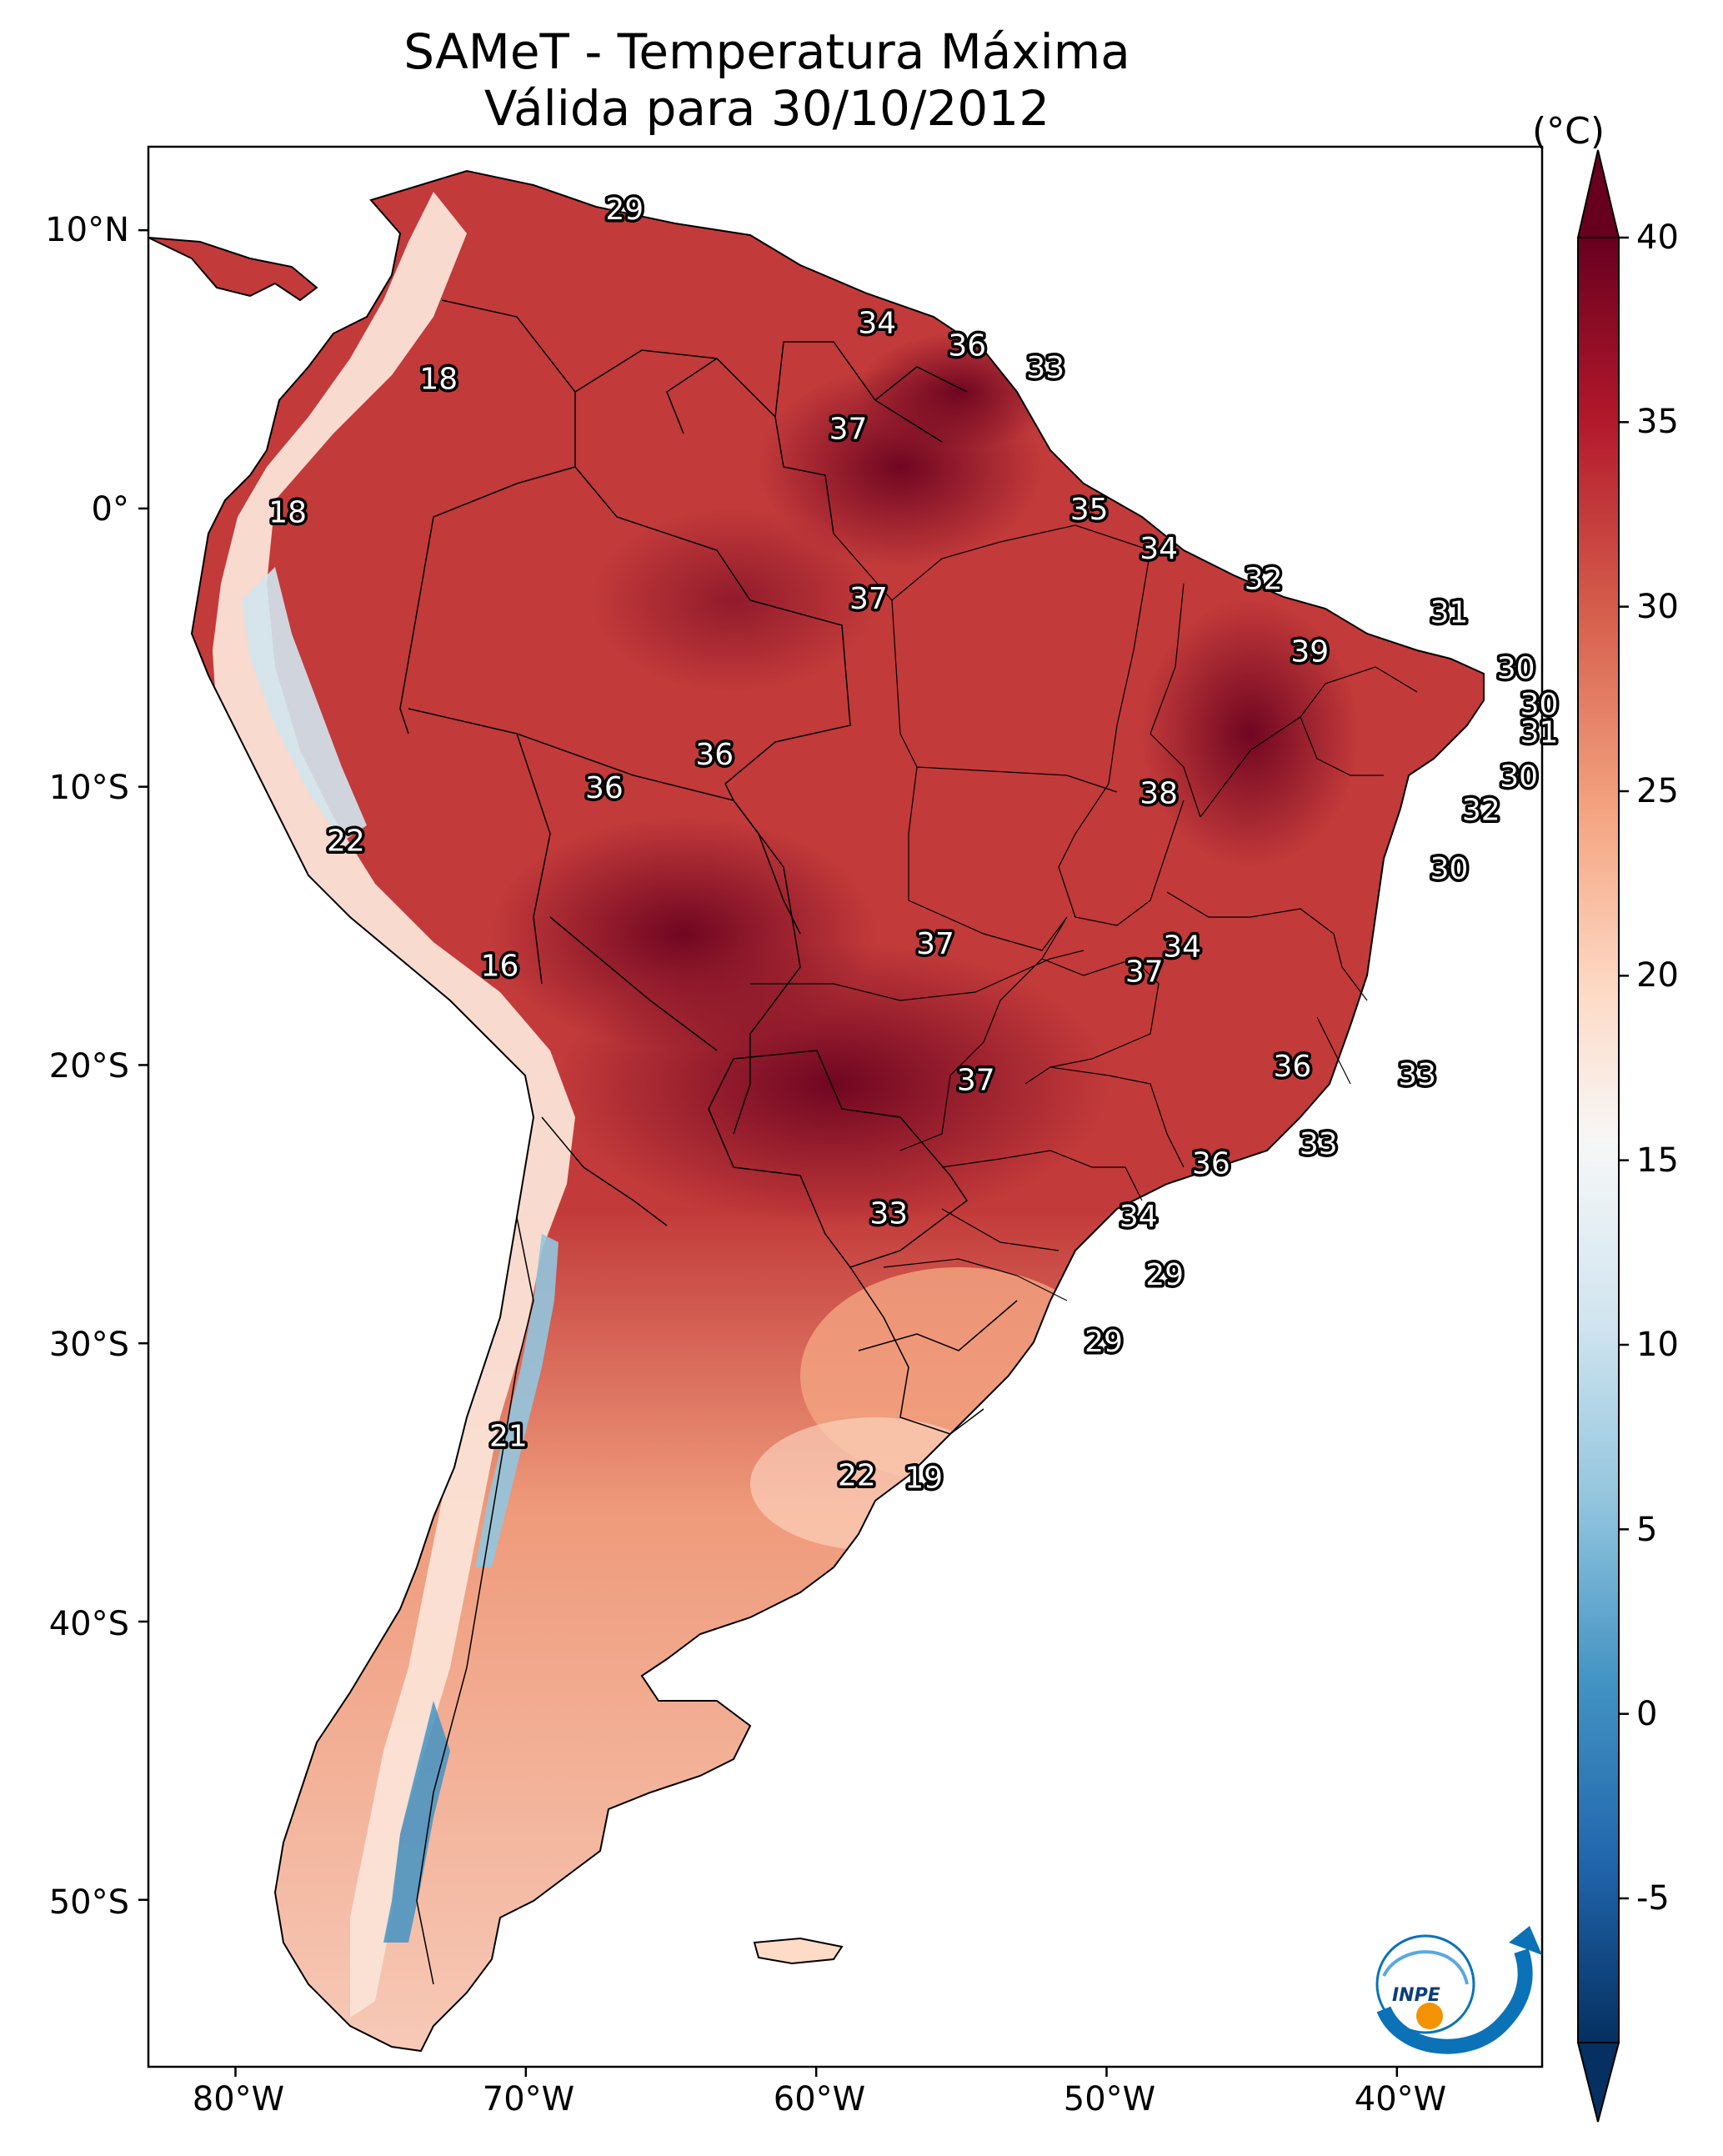  What do you see at coordinates (1416, 1995) in the screenshot?
I see `svg-text: INPE` at bounding box center [1416, 1995].